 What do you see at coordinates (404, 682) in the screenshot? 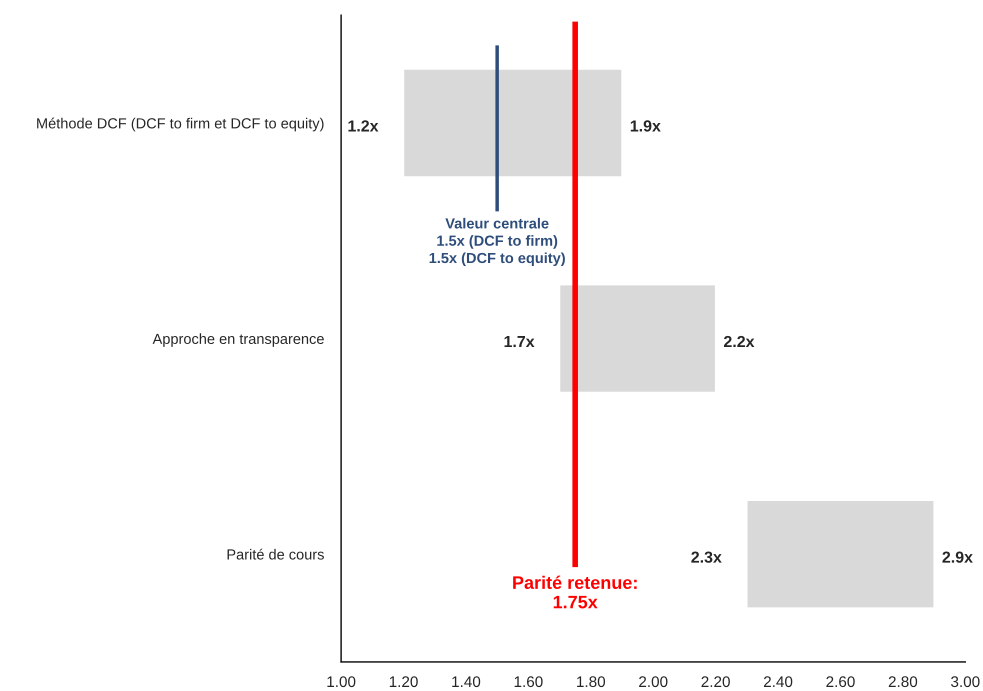
I see `x-tick-label: 1.20` at bounding box center [404, 682].